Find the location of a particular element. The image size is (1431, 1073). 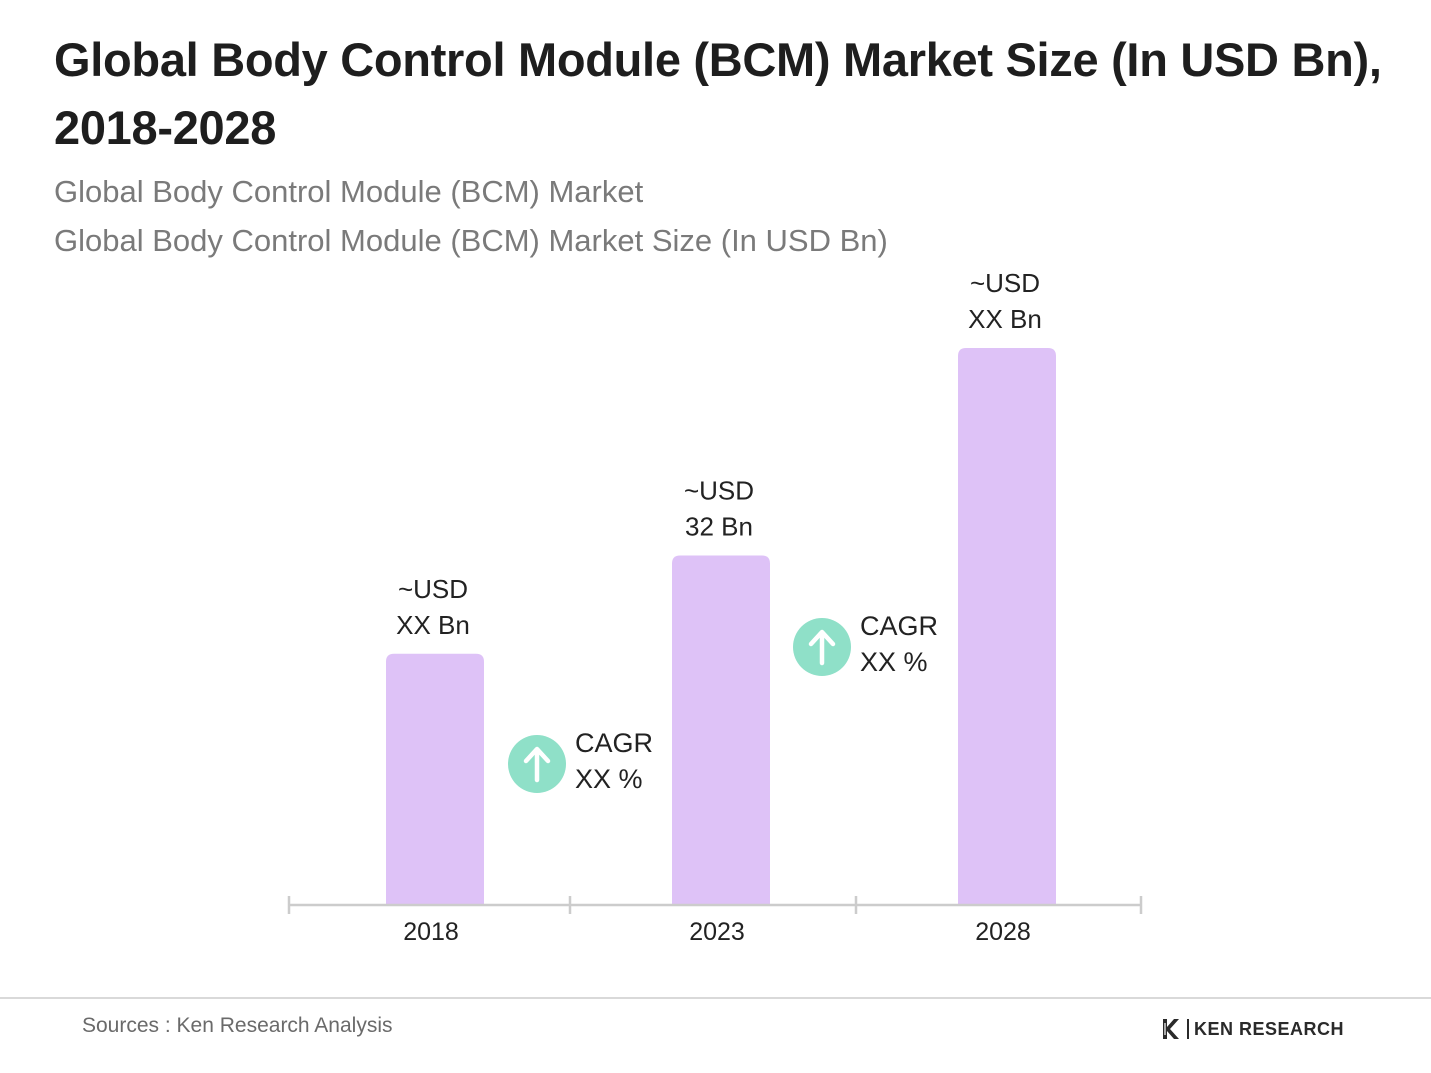

bar-value-label-2028: ~USD is located at coordinates (1005, 283).